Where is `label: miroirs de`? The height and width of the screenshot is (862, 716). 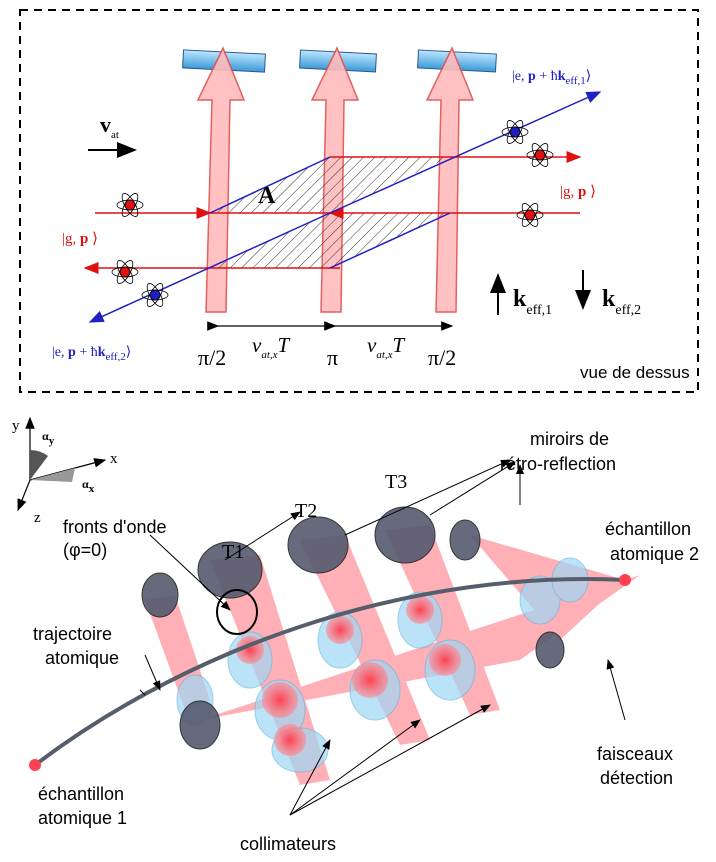 label: miroirs de is located at coordinates (569, 439).